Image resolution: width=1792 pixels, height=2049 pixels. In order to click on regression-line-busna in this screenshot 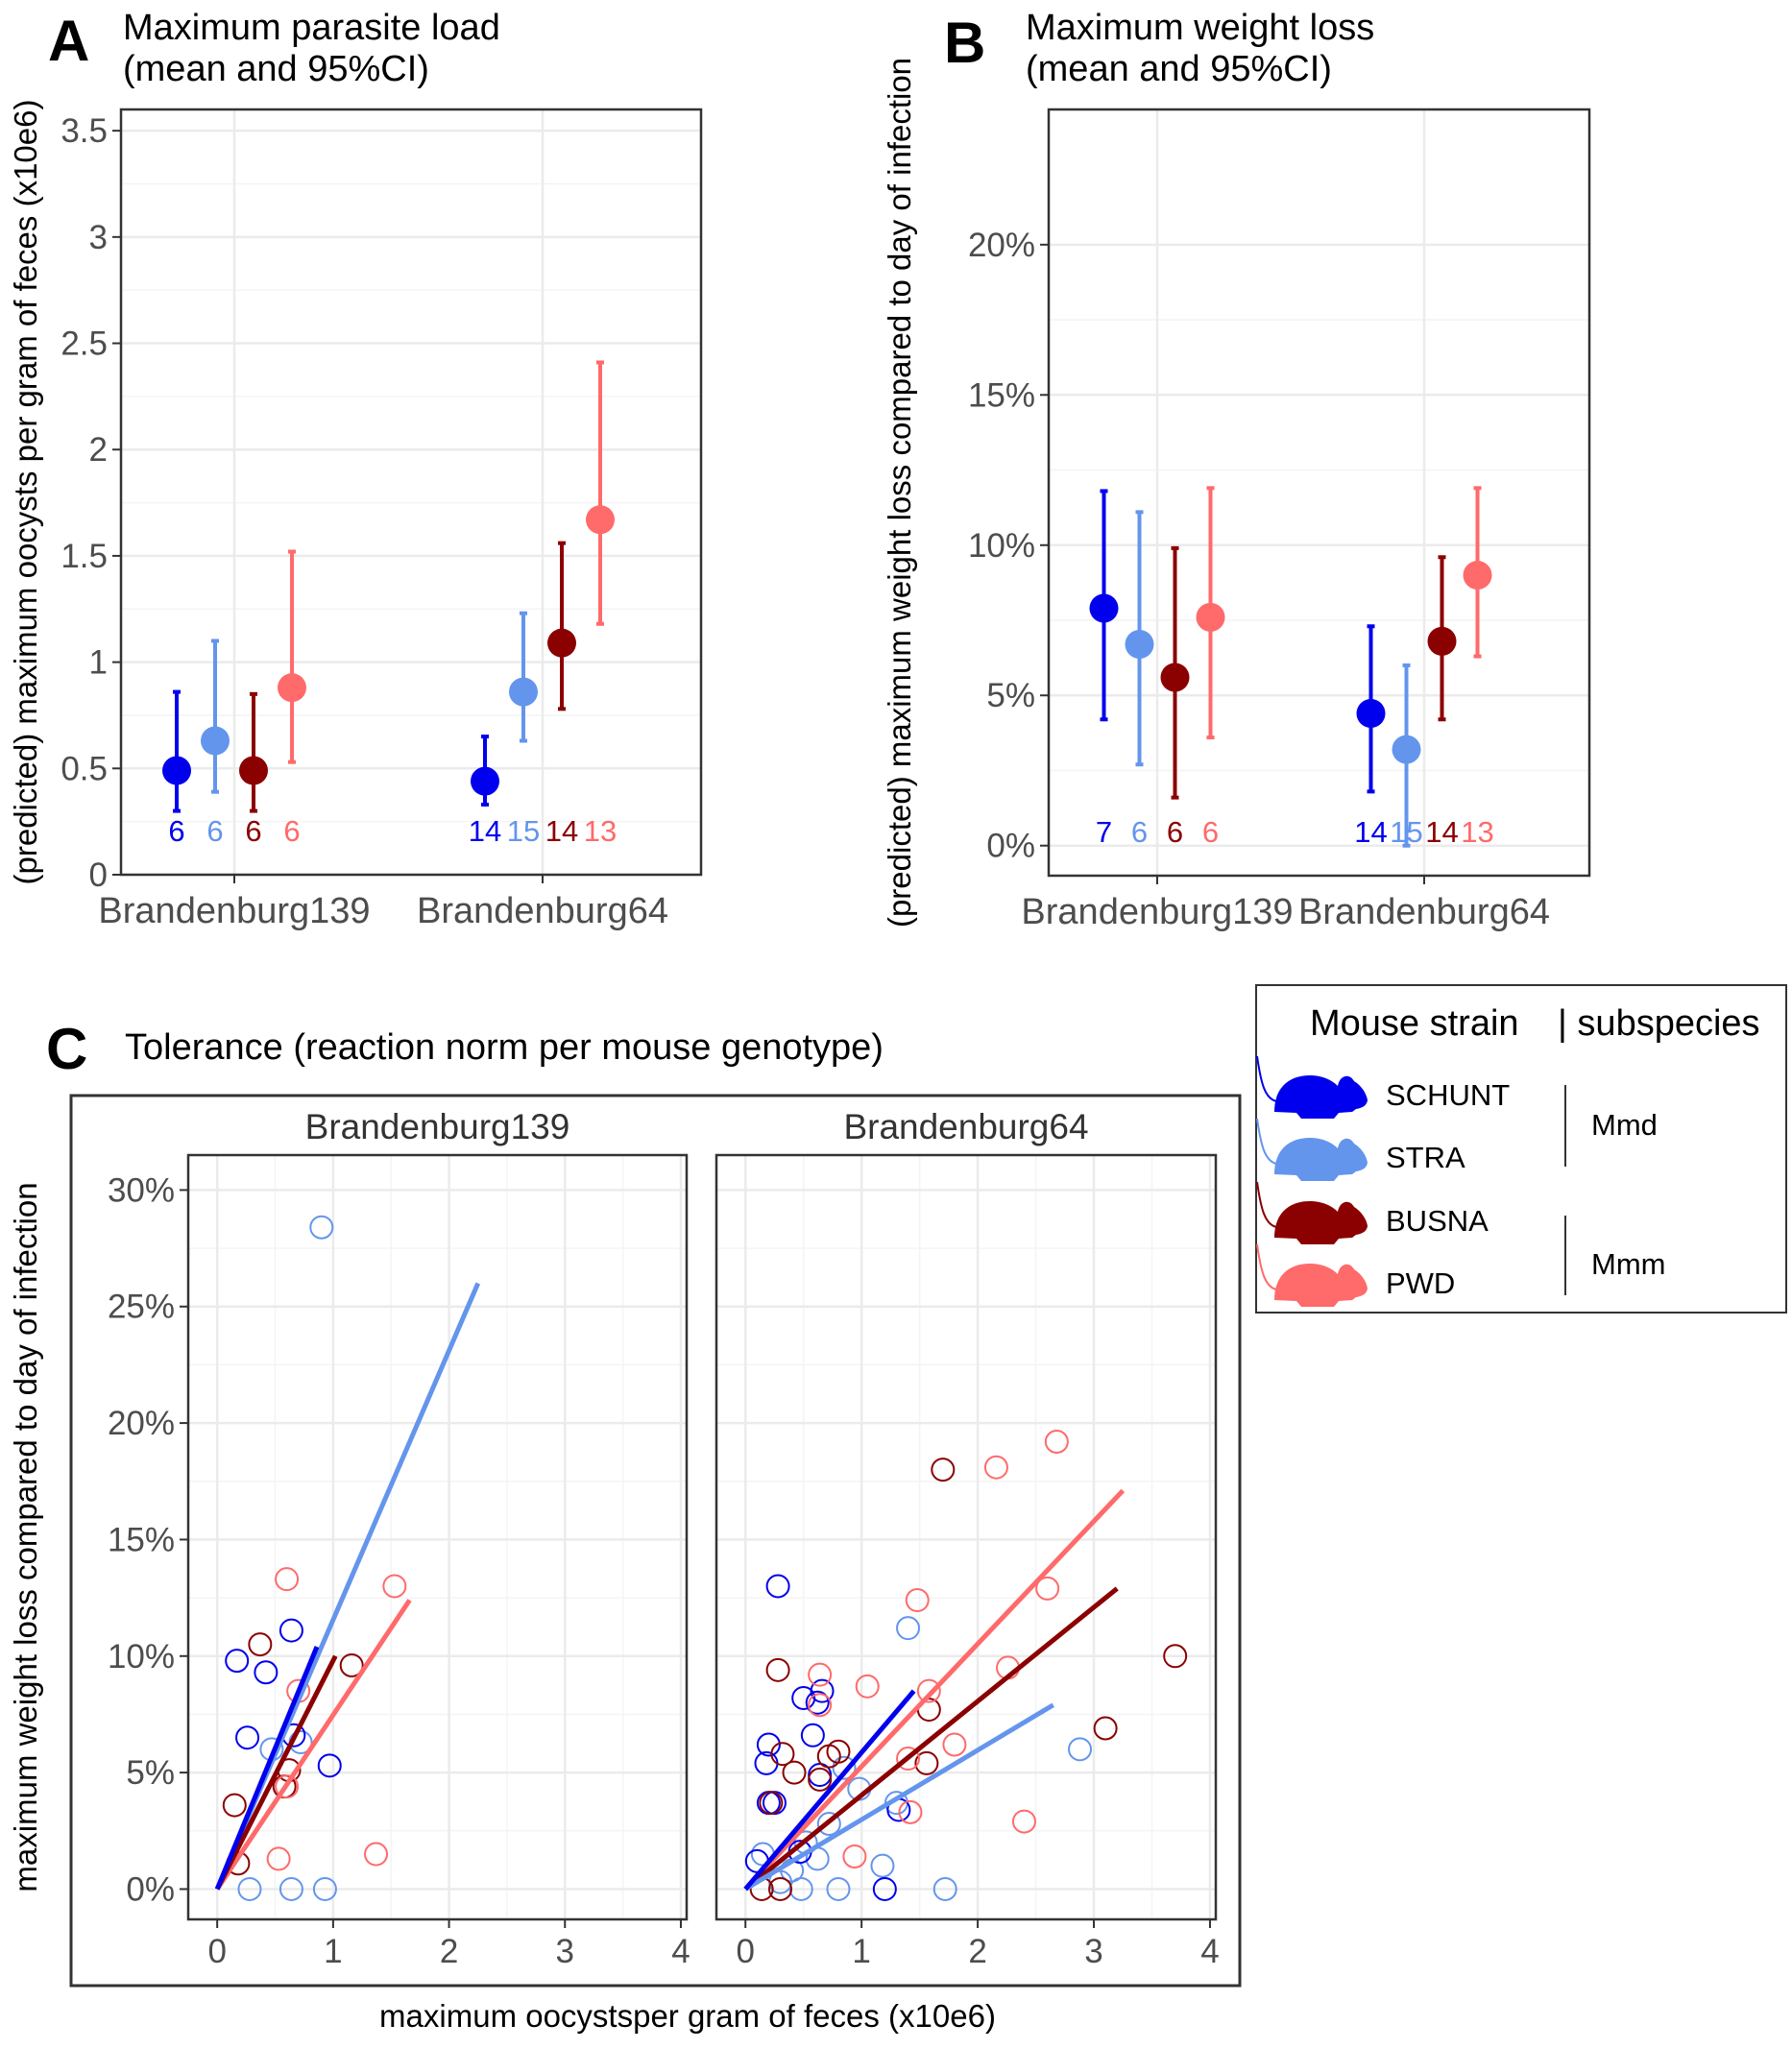, I will do `click(276, 1772)`.